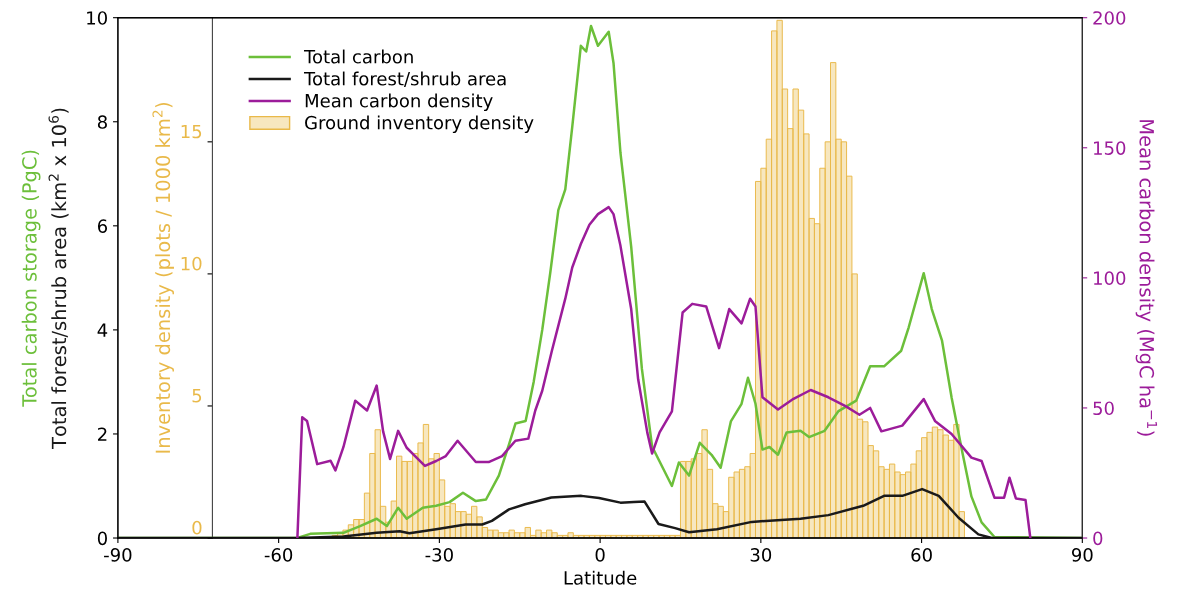 The image size is (1179, 610). I want to click on x-tick-label: -60, so click(278, 555).